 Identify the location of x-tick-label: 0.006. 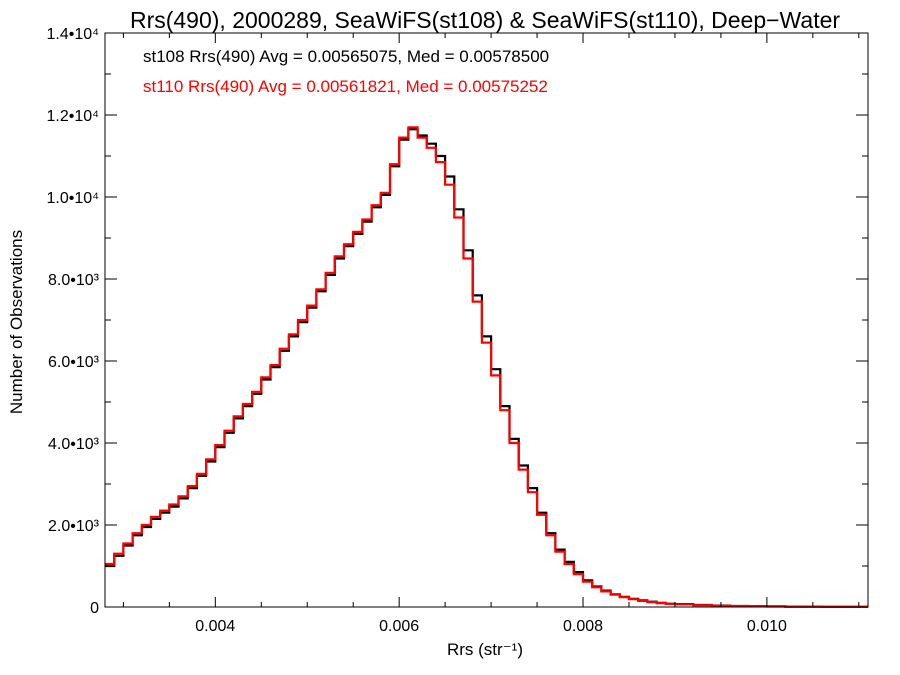
(399, 626).